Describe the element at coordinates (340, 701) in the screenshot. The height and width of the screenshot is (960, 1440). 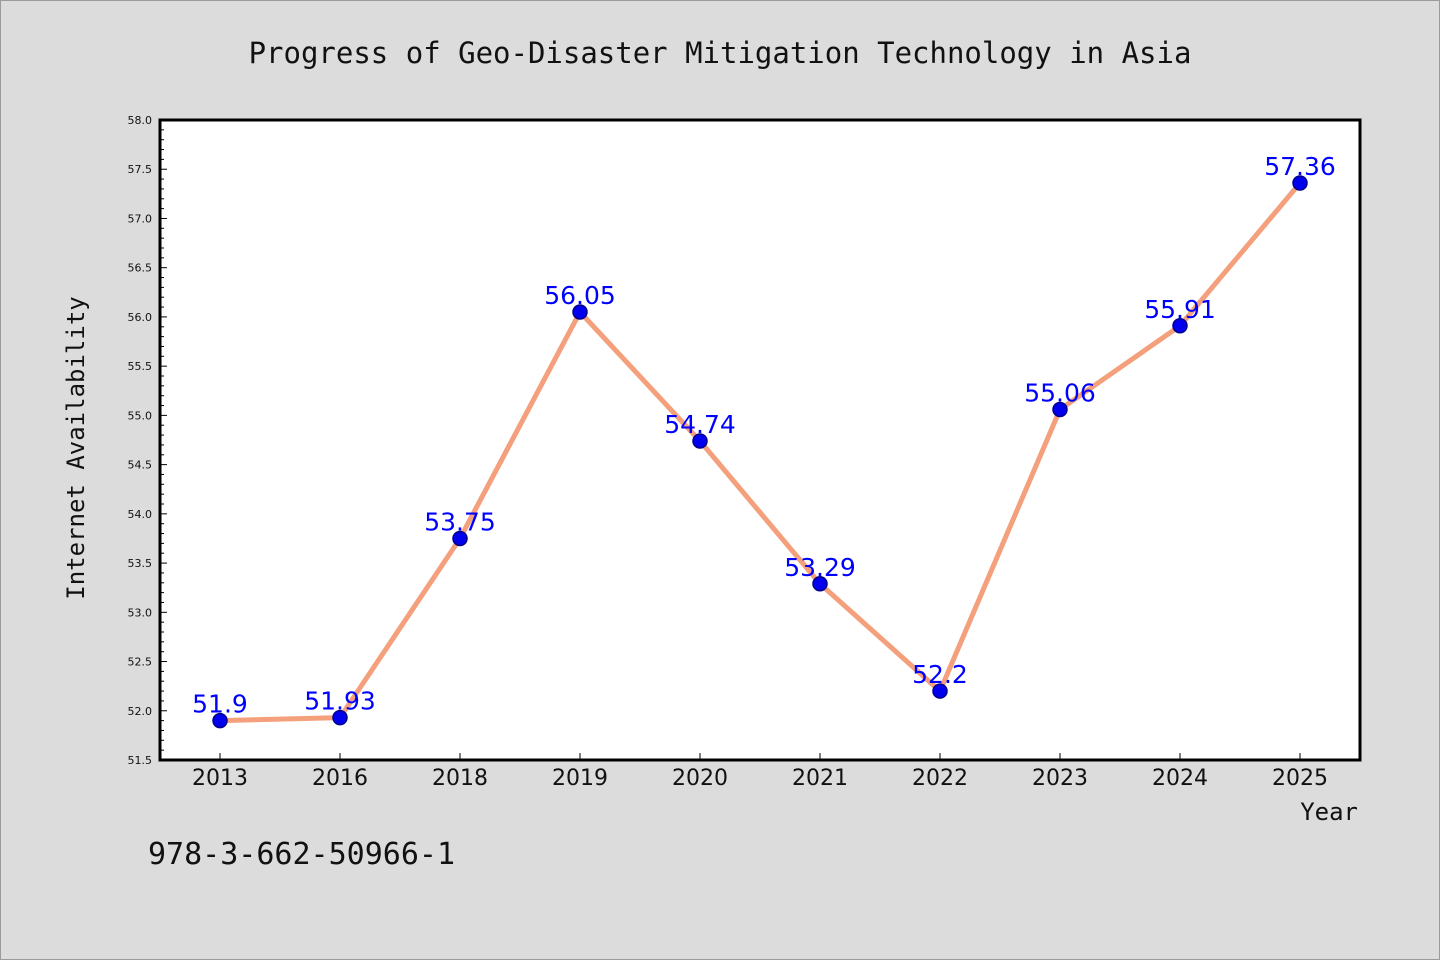
I see `data-label: 51.93` at that location.